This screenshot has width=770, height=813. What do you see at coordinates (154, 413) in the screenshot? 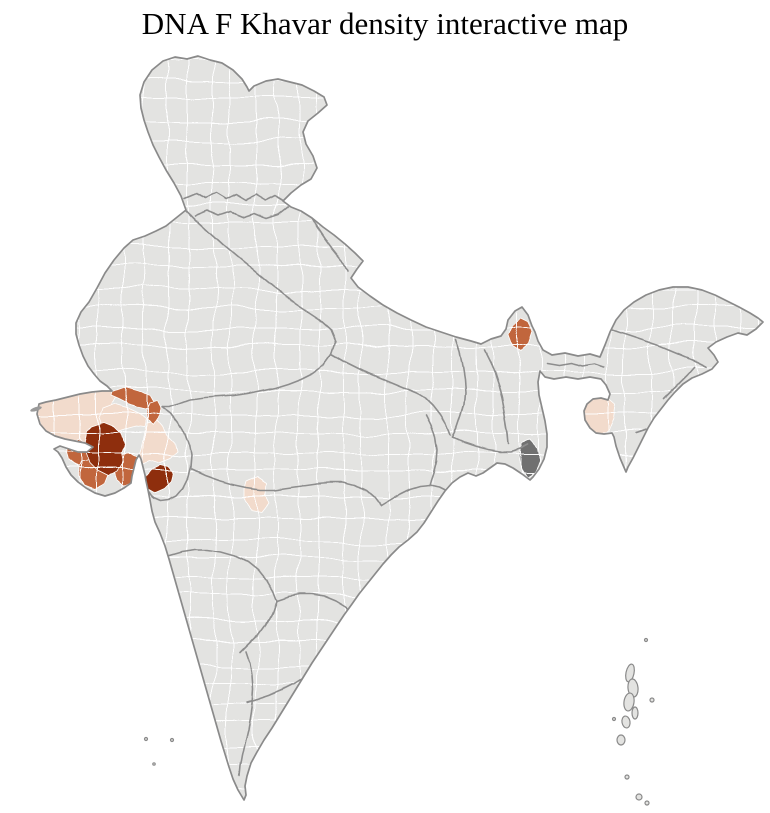
I see `district-patan-strip` at bounding box center [154, 413].